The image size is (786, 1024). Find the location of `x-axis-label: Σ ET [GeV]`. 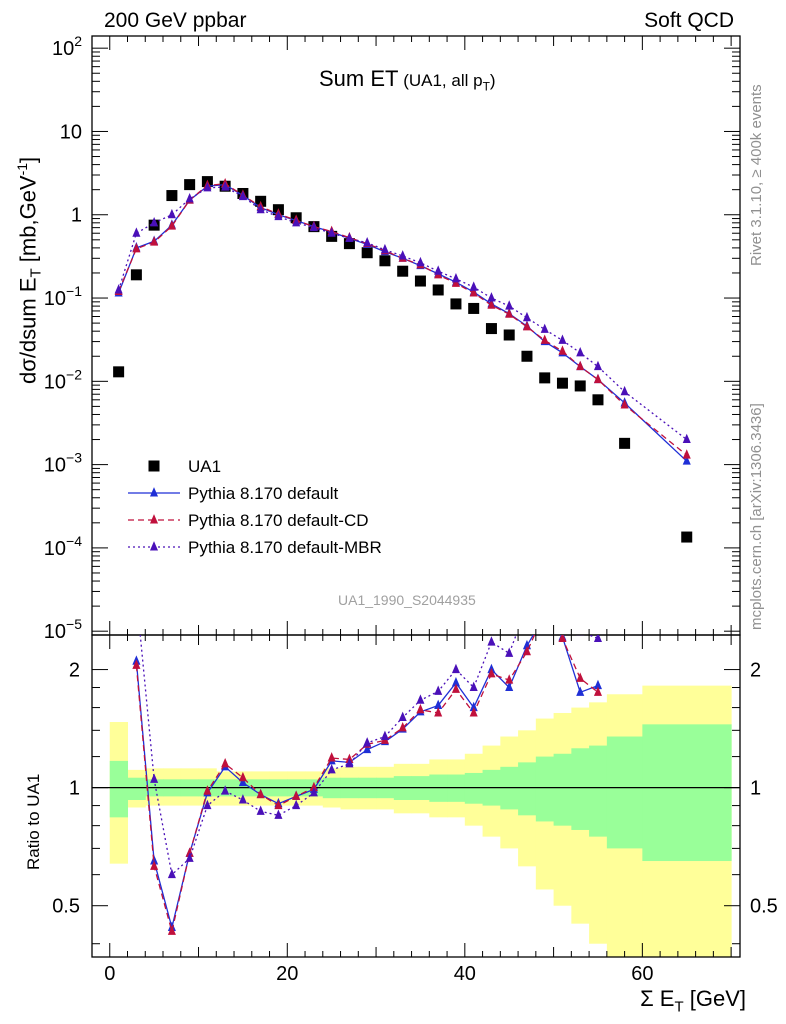

x-axis-label: Σ ET [GeV] is located at coordinates (693, 1000).